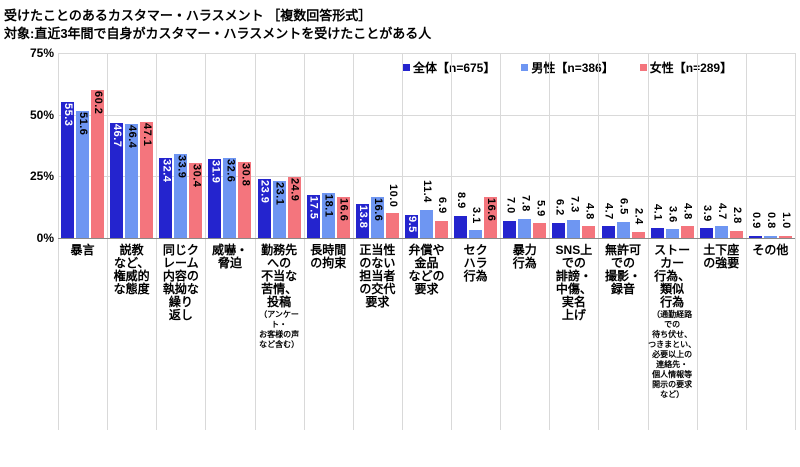  What do you see at coordinates (672, 214) in the screenshot?
I see `bar-value-label: 3.6` at bounding box center [672, 214].